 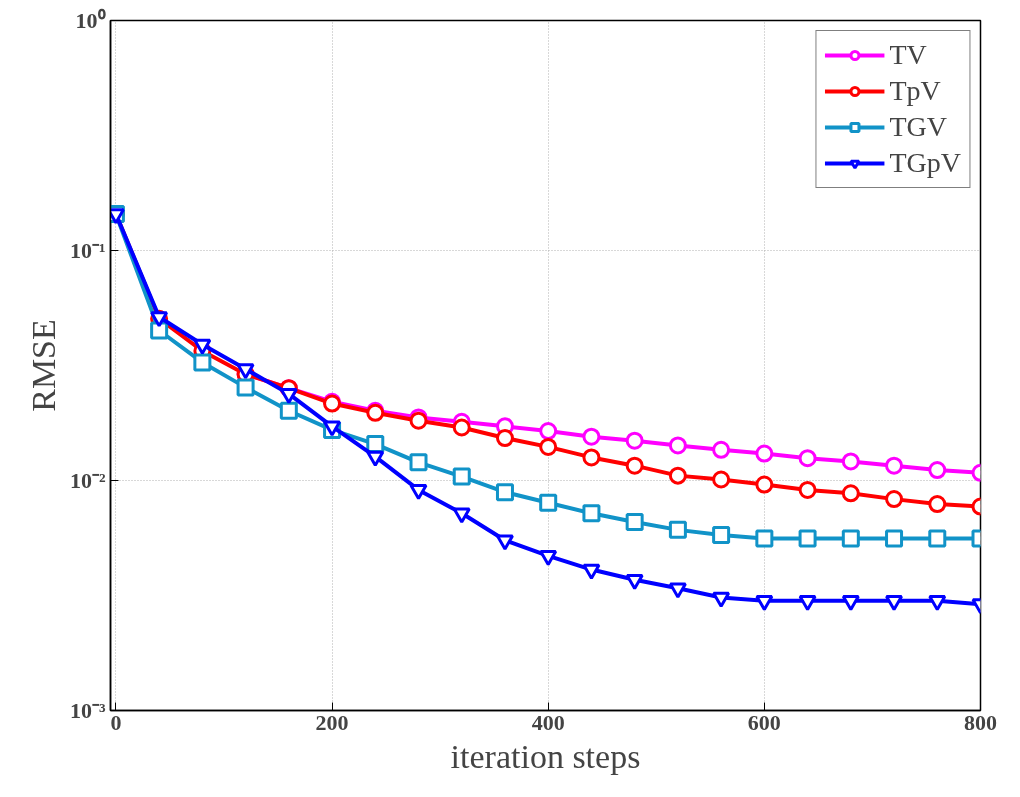 What do you see at coordinates (87, 480) in the screenshot?
I see `y-tick-label: 10⁻²` at bounding box center [87, 480].